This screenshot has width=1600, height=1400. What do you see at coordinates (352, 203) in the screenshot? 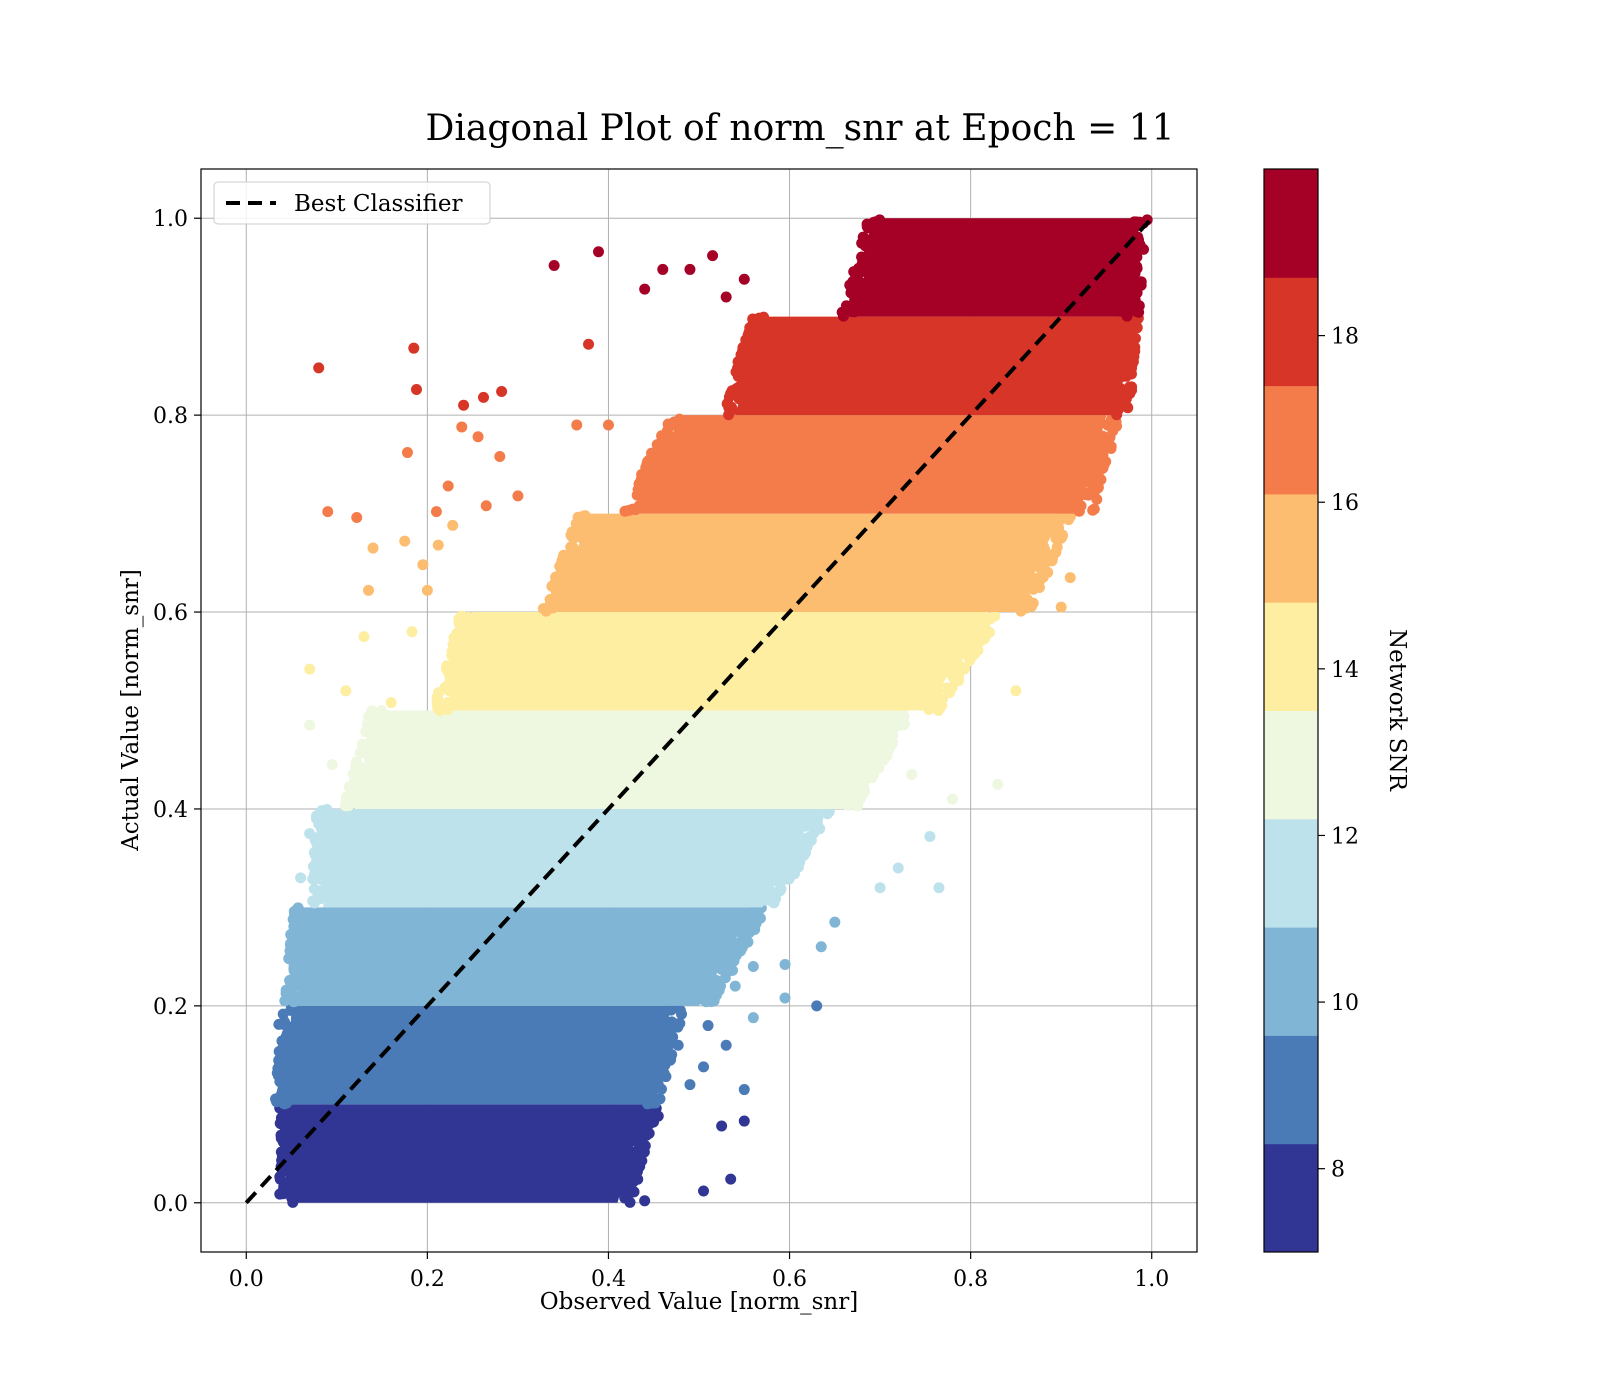
I see `legend-box` at bounding box center [352, 203].